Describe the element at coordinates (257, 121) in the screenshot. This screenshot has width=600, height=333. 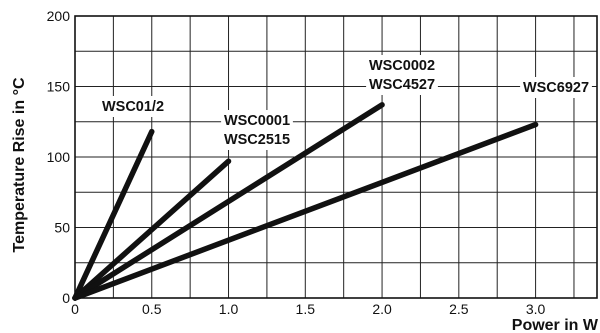
I see `series-label-text: WSC0001` at that location.